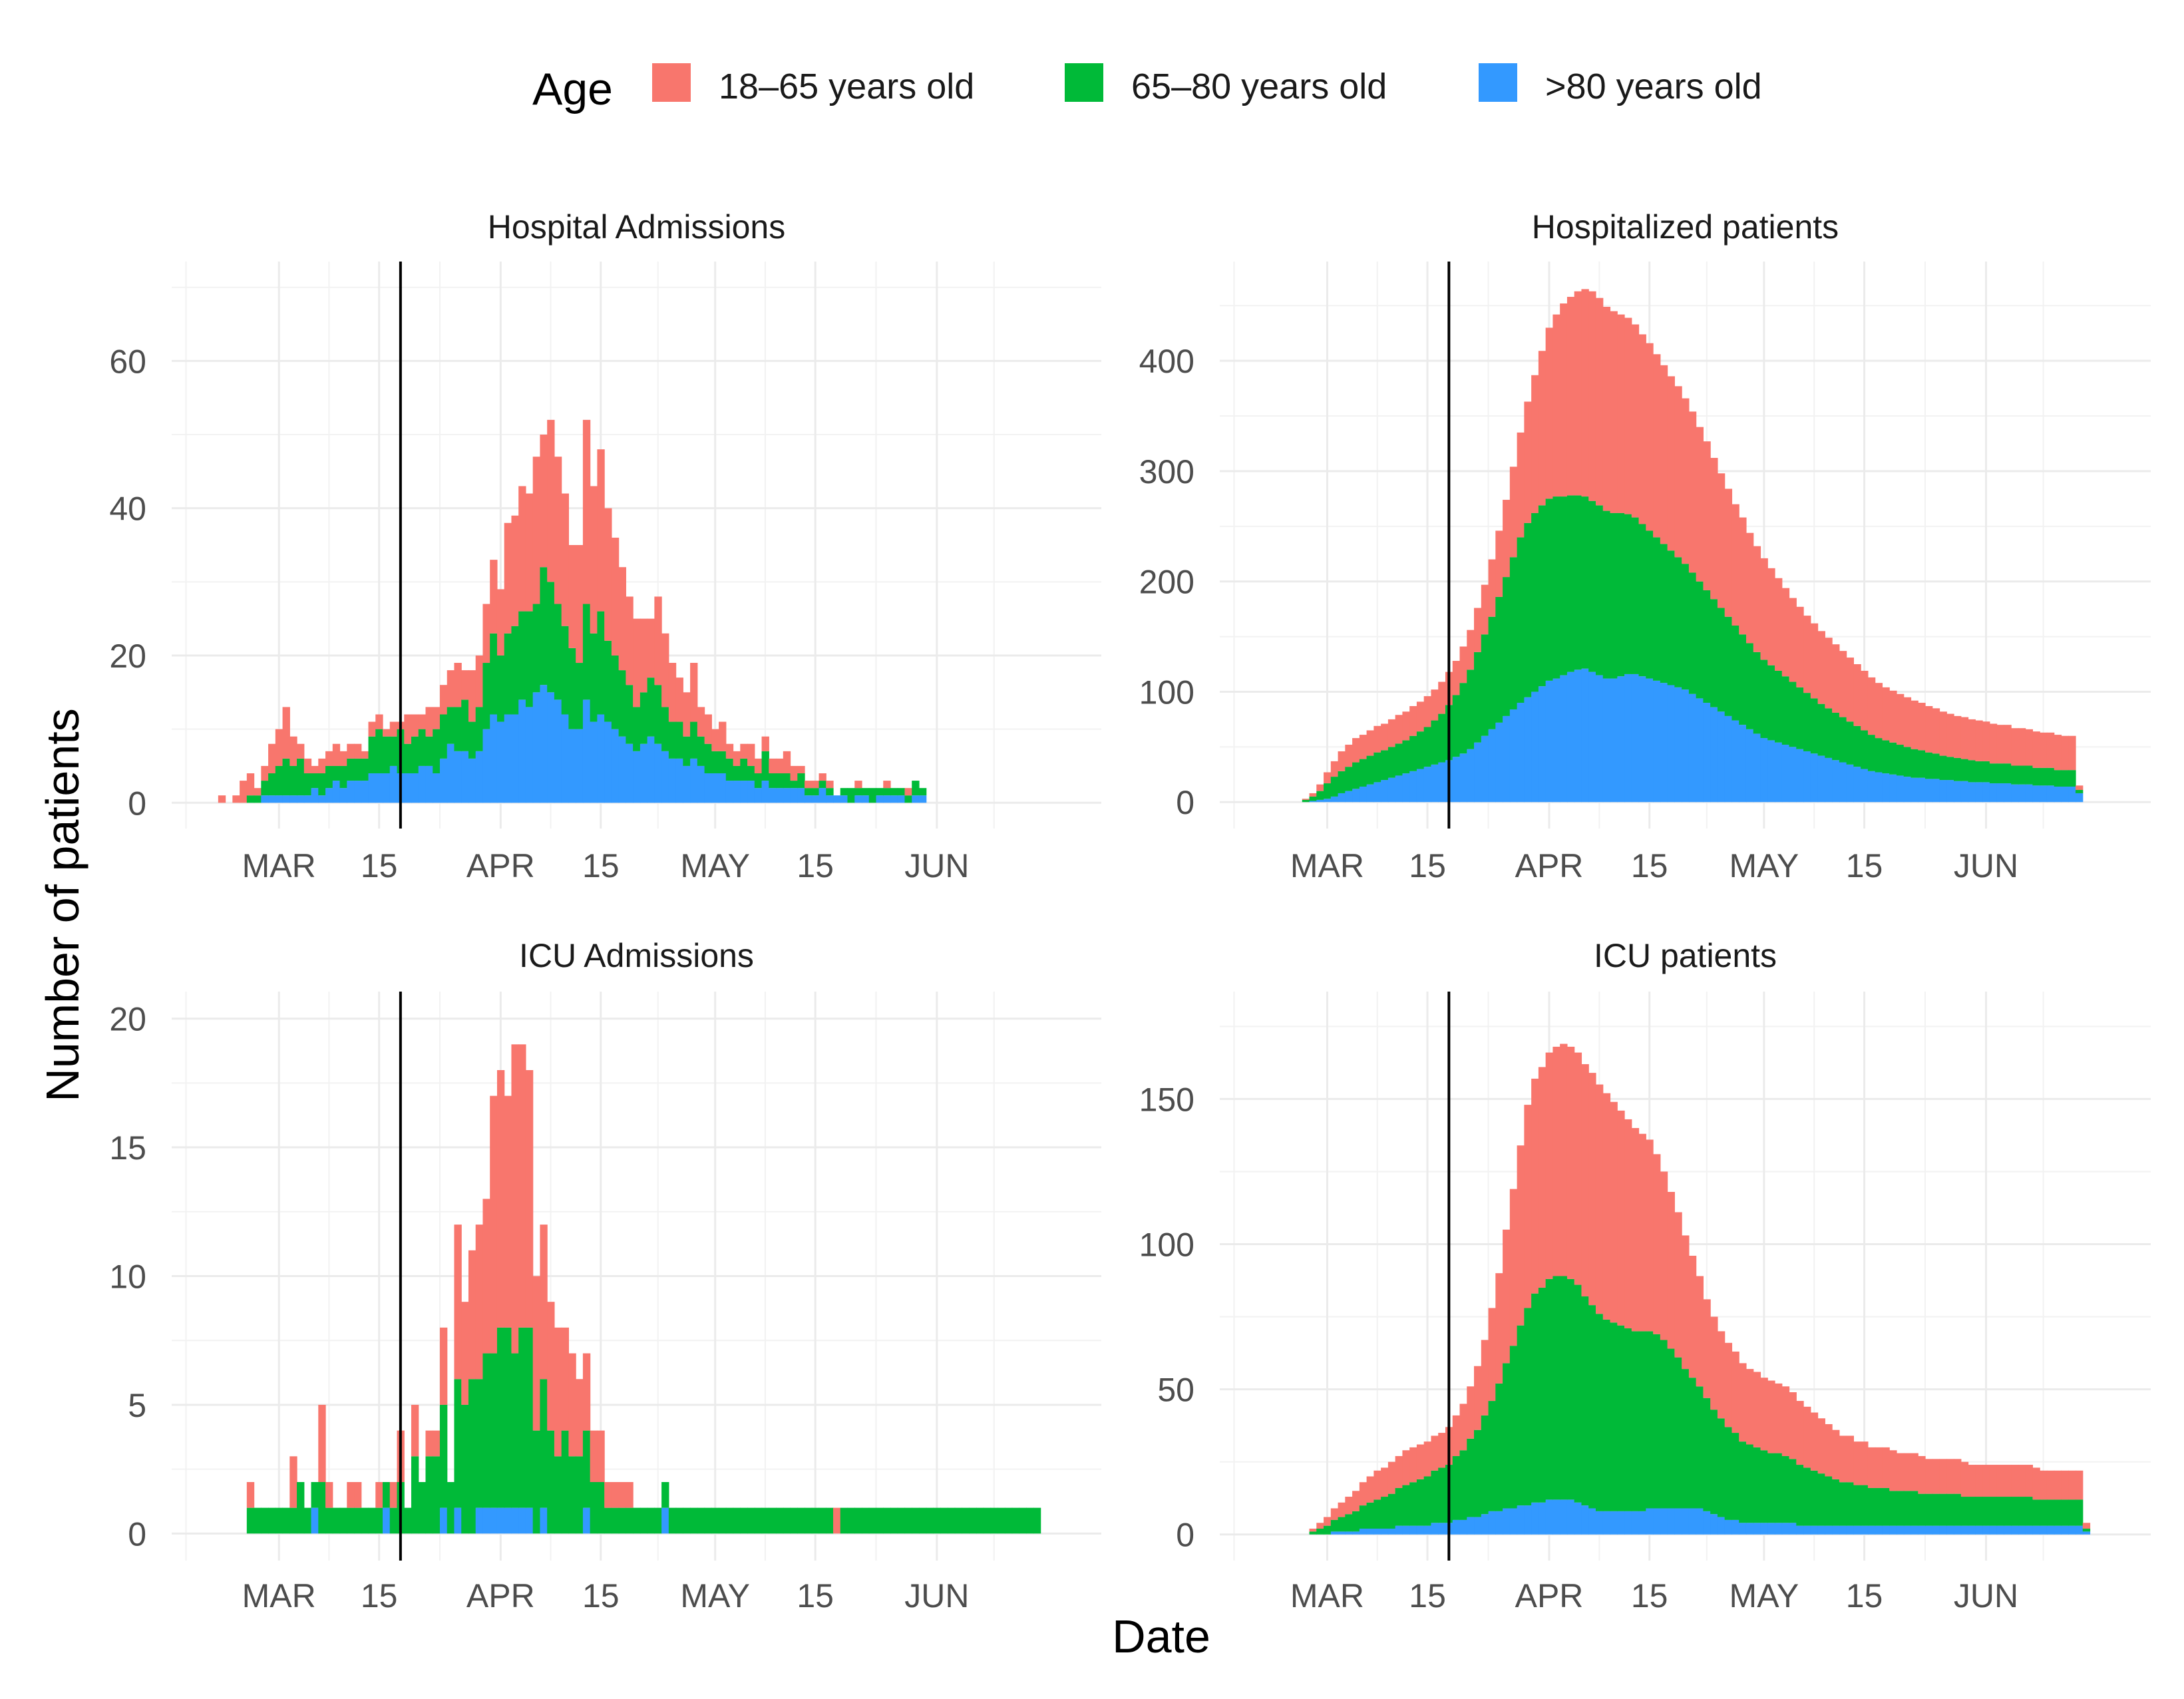 This screenshot has width=2184, height=1699. What do you see at coordinates (1259, 86) in the screenshot?
I see `legend-label-65-80-years-old: 65–80 years old` at bounding box center [1259, 86].